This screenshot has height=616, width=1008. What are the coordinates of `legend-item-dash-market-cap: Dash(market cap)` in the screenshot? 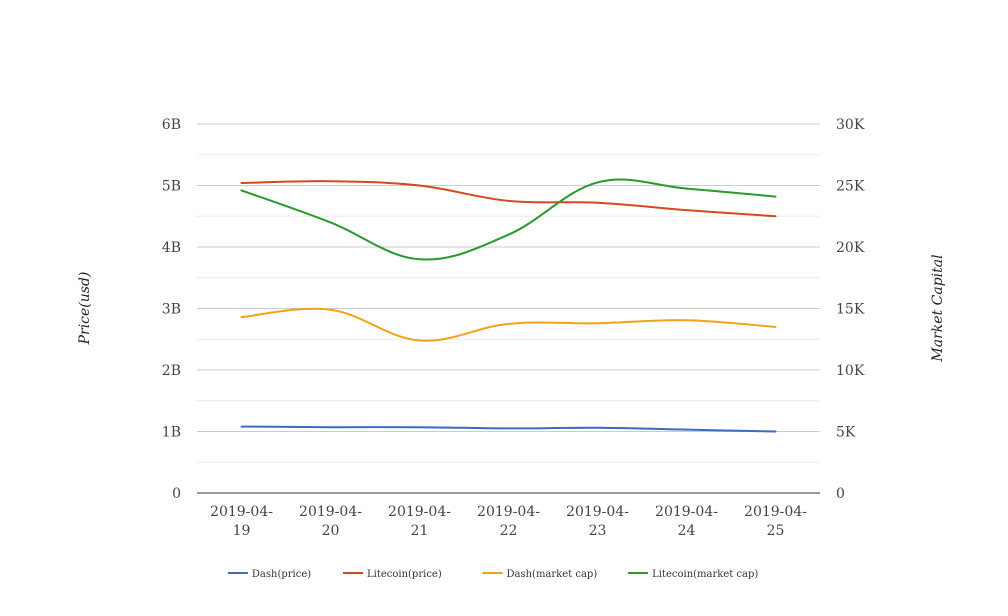 It's located at (540, 574).